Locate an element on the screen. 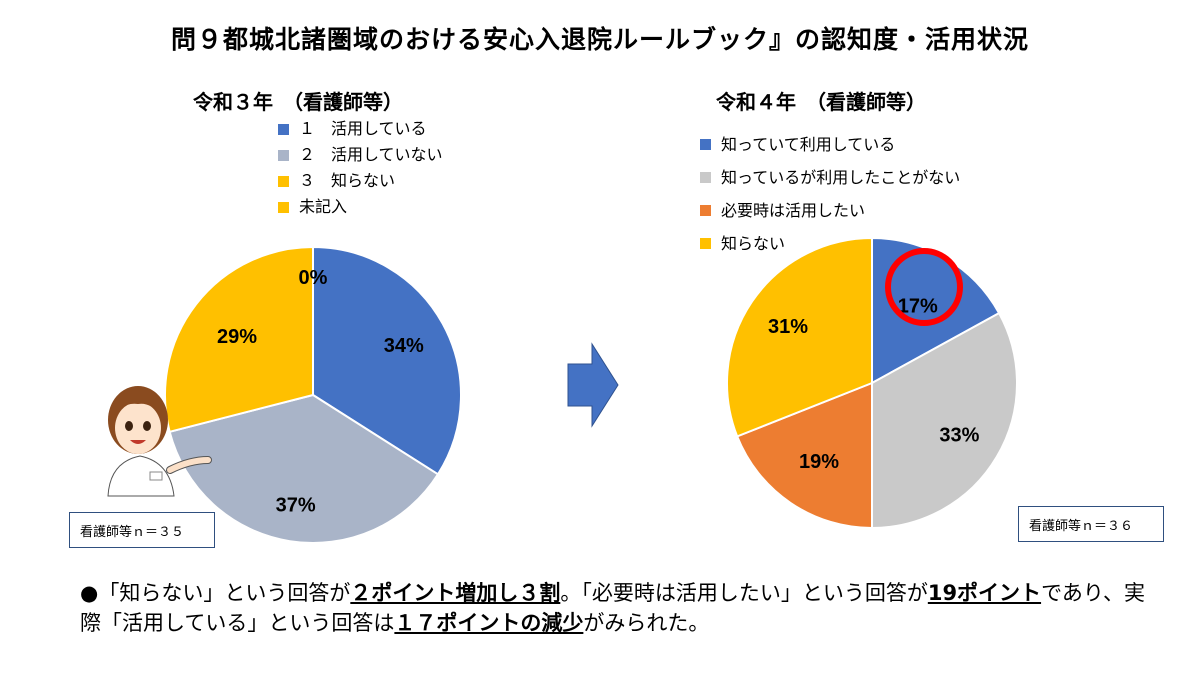  data-label: 29% is located at coordinates (237, 337).